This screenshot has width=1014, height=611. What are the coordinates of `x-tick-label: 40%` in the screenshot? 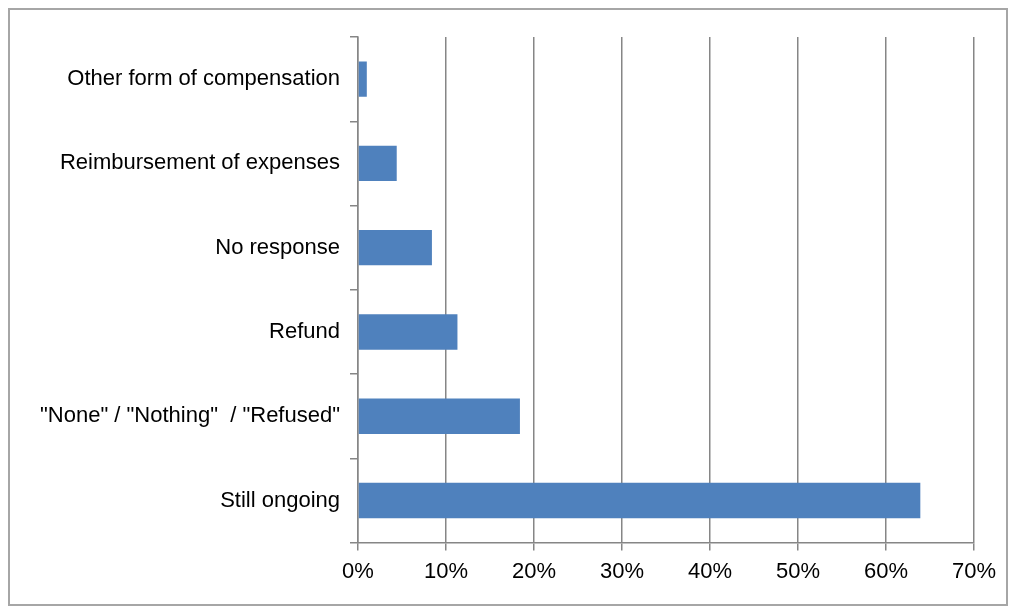 It's located at (710, 570).